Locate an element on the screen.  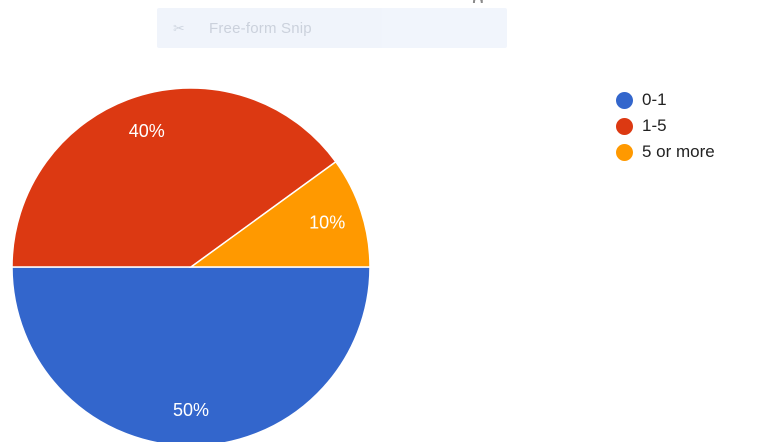
legend-label: 1-5 is located at coordinates (654, 125).